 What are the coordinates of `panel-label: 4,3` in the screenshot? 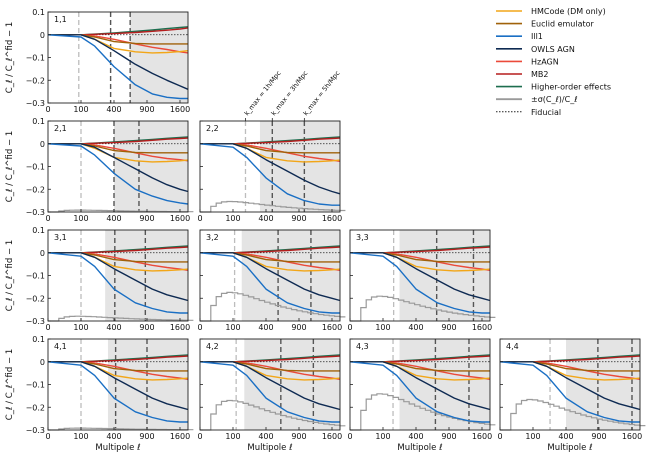 It's located at (362, 346).